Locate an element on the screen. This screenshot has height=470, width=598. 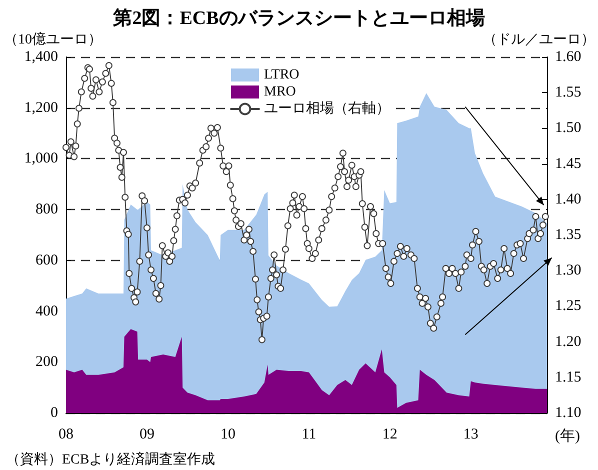
legend-label: ユーロ相場（右軸） is located at coordinates (327, 108).